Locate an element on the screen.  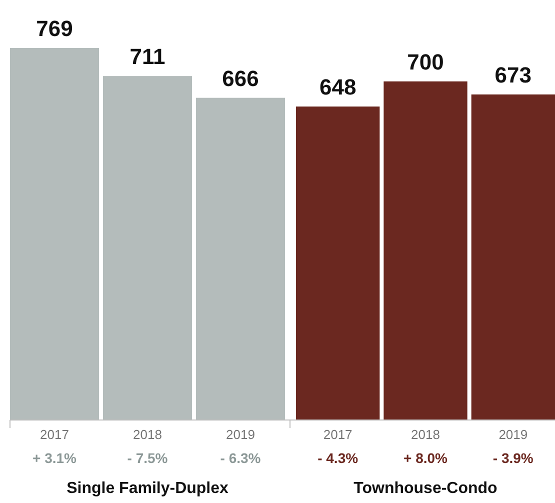
data-label: 769 is located at coordinates (54, 28).